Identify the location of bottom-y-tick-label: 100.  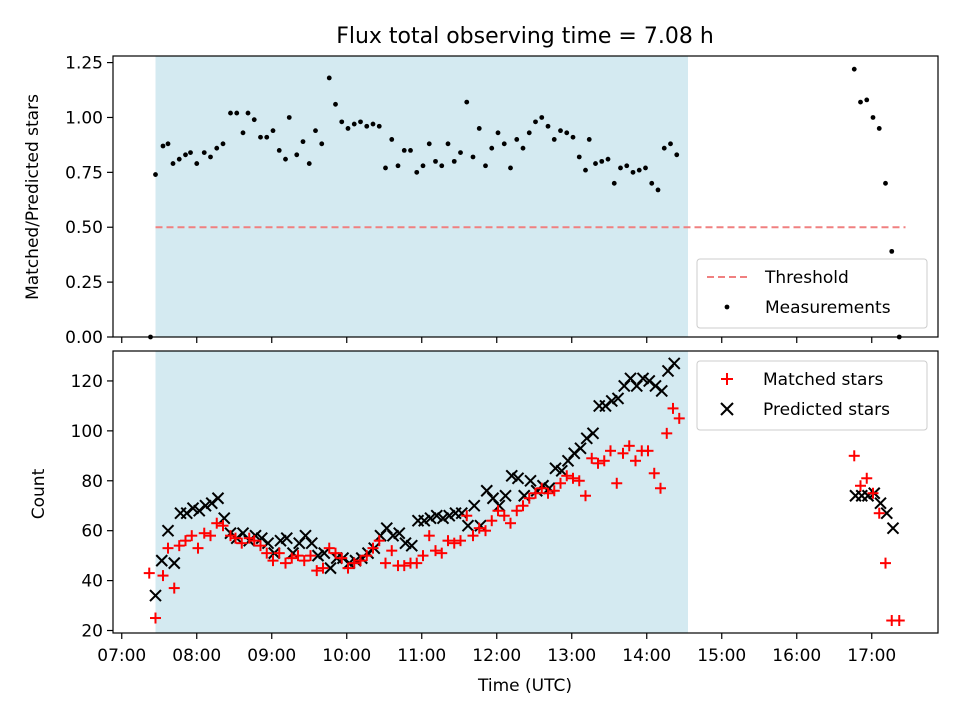
(87, 432).